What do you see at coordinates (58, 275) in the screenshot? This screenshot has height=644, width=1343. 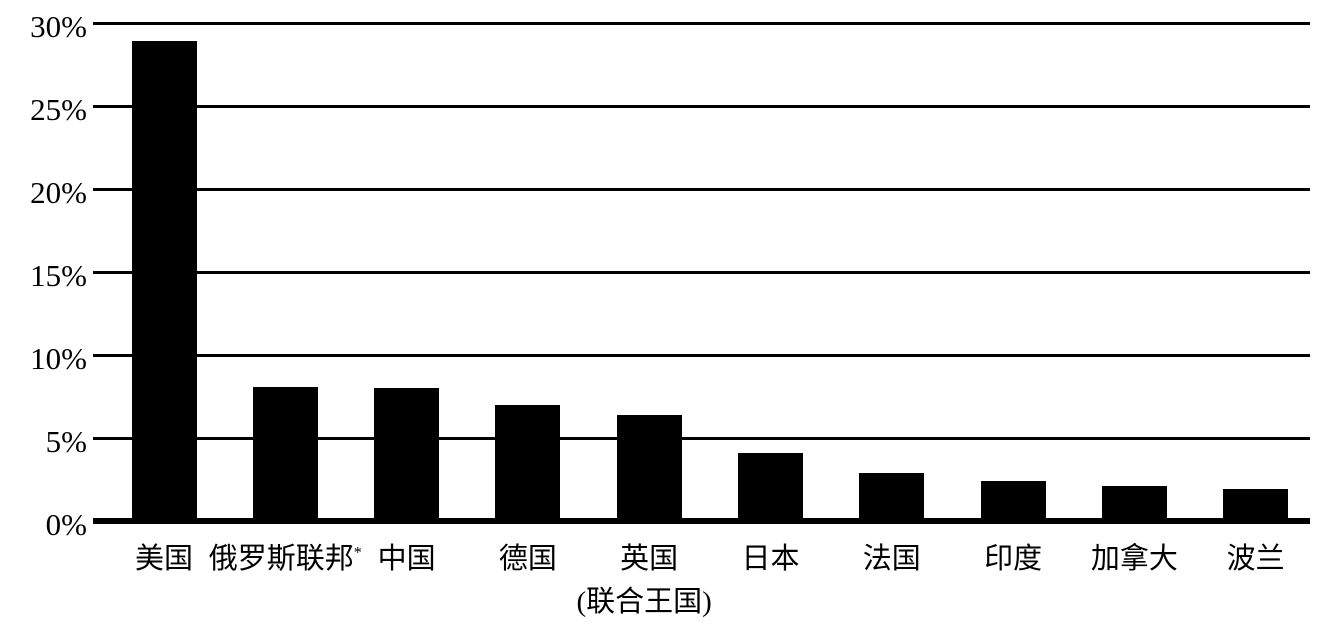 I see `y-tick-label: 15%` at bounding box center [58, 275].